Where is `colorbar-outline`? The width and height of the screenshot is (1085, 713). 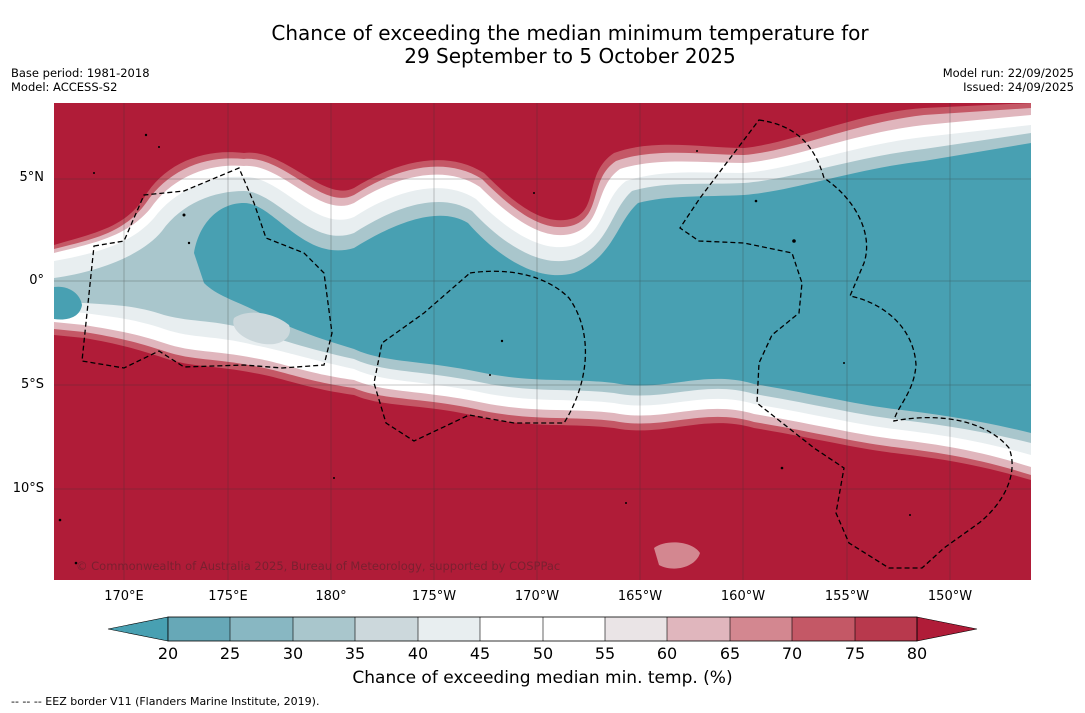 colorbar-outline is located at coordinates (542, 629).